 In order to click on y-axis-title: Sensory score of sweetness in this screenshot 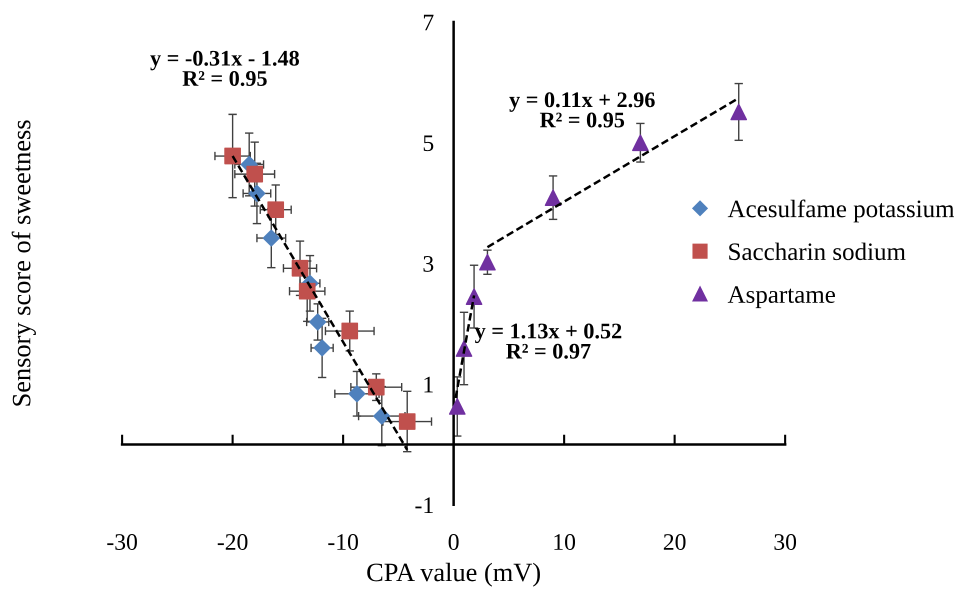, I will do `click(24, 263)`.